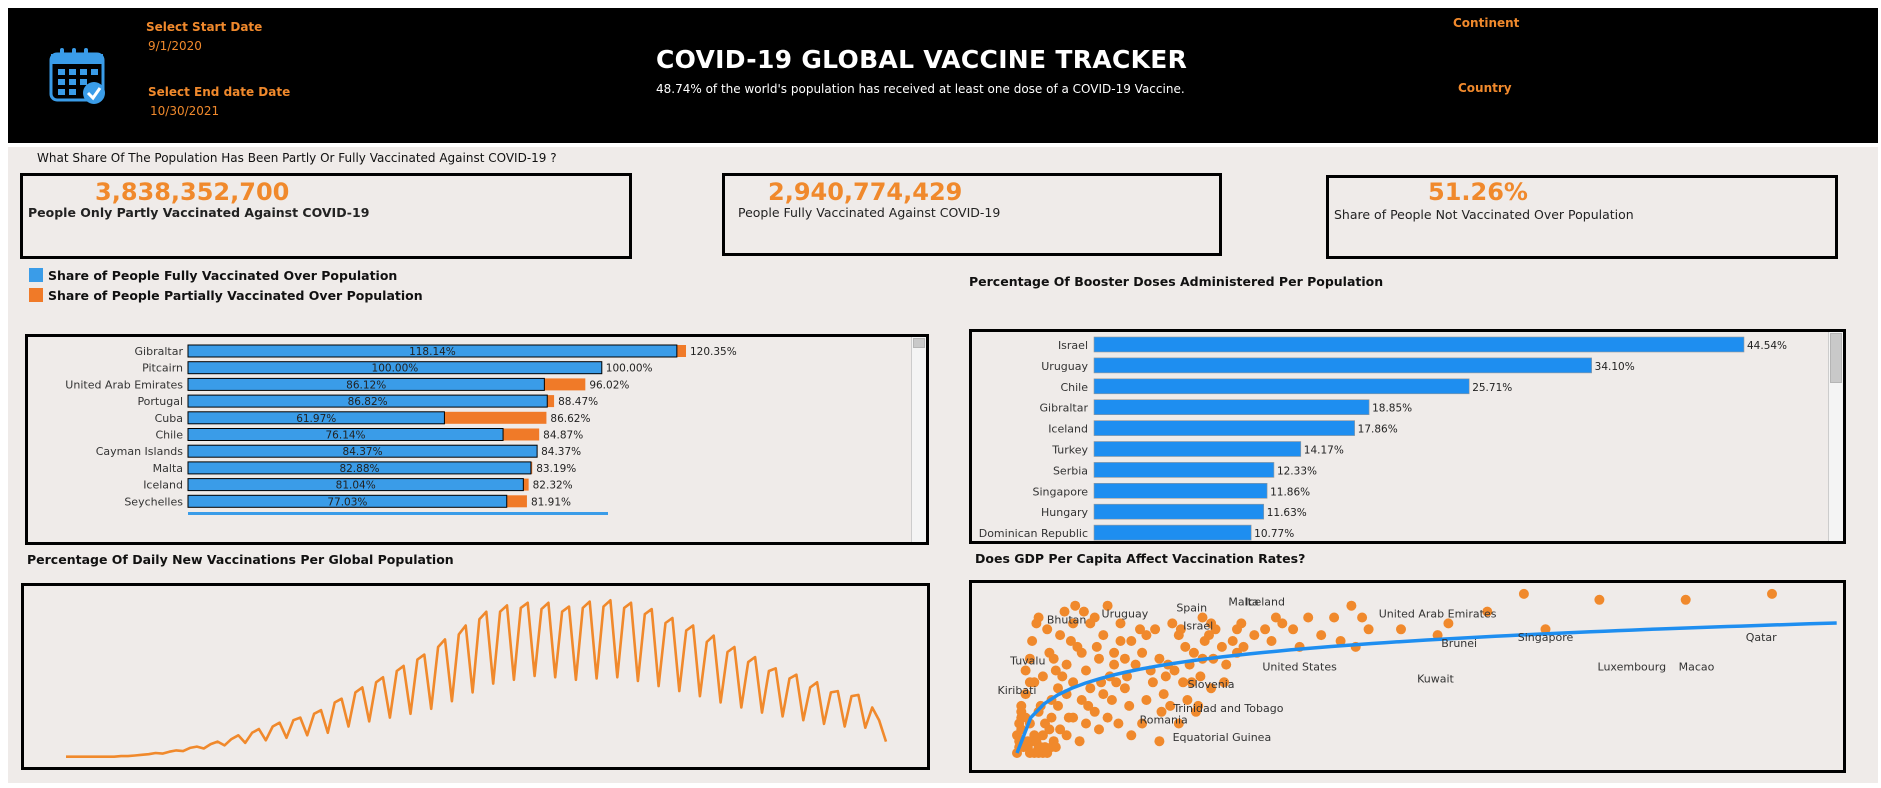 This screenshot has width=1881, height=788. I want to click on booster-scrollbar, so click(1835, 436).